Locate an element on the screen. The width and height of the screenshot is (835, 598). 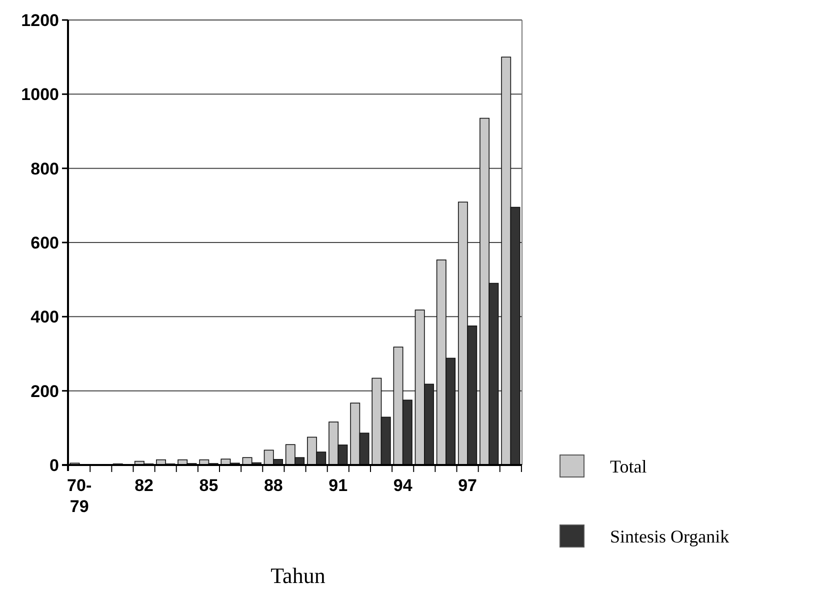
legend-label: Sintesis Organik is located at coordinates (670, 536).